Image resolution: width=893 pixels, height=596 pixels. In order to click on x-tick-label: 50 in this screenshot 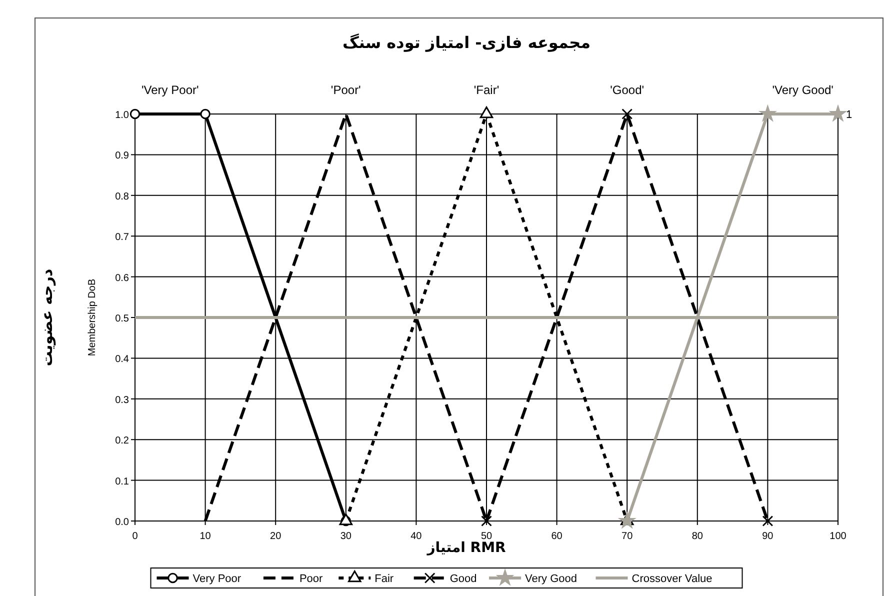, I will do `click(486, 536)`.